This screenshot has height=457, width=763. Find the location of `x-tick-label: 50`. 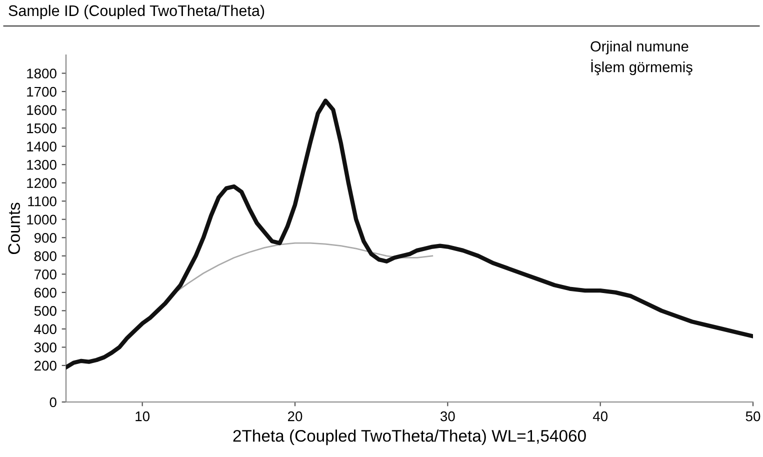

x-tick-label: 50 is located at coordinates (753, 416).